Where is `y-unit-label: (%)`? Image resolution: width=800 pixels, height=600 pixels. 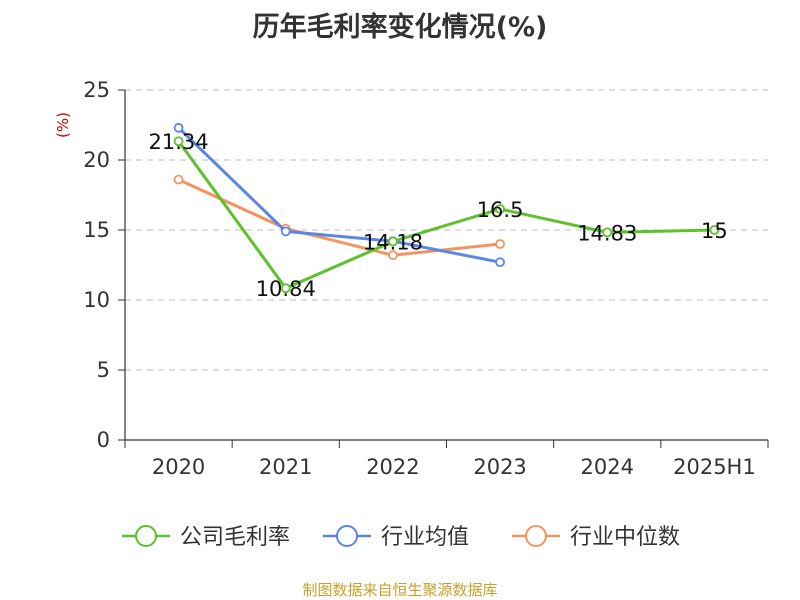
y-unit-label: (%) is located at coordinates (63, 125).